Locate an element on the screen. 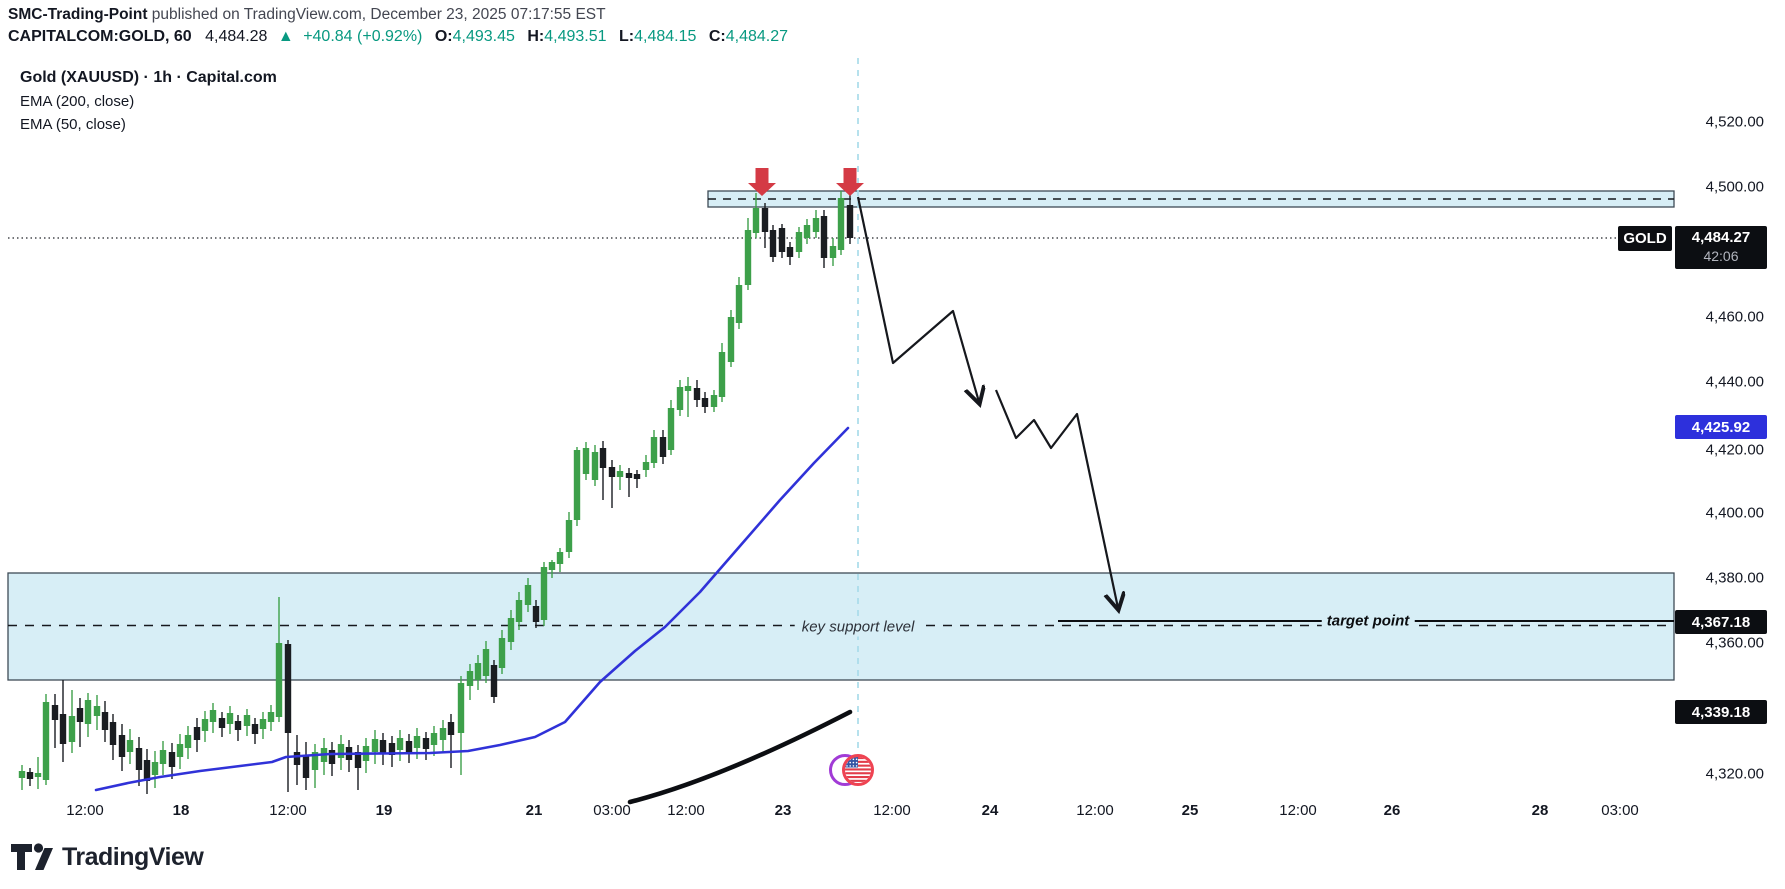 Image resolution: width=1785 pixels, height=889 pixels. legend-ema50: EMA (50, close) is located at coordinates (73, 124).